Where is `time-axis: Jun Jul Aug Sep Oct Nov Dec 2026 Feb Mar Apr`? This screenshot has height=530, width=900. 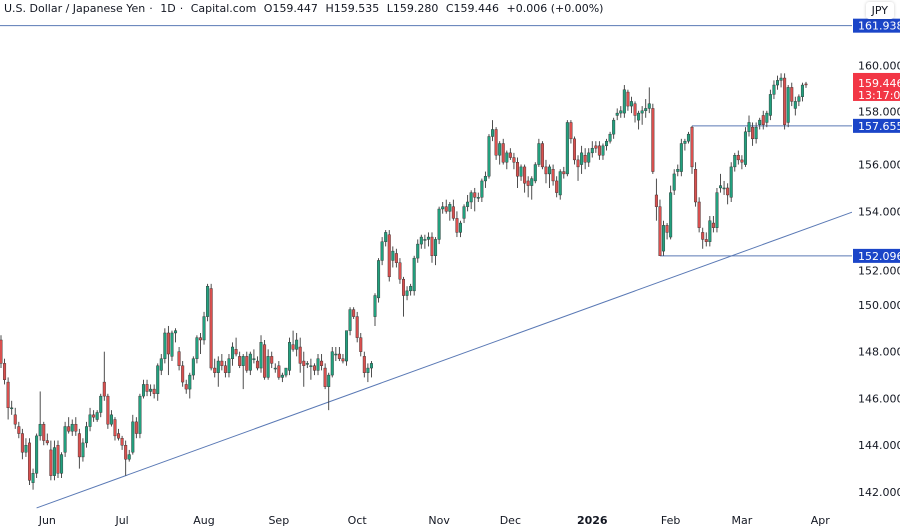 time-axis: Jun Jul Aug Sep Oct Nov Dec 2026 Feb Mar Apr is located at coordinates (434, 520).